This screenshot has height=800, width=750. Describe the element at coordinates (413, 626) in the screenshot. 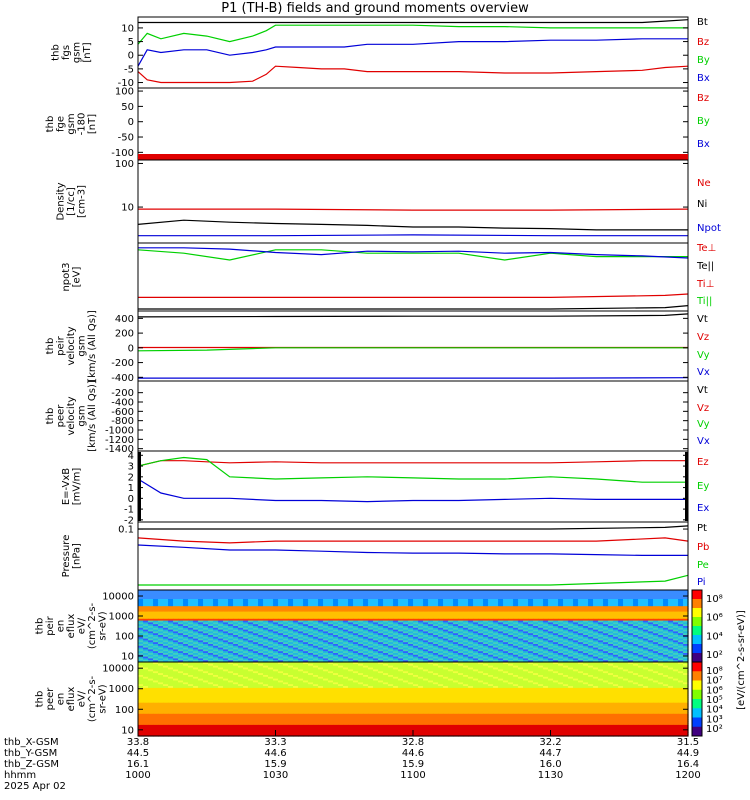

I see `heatmap-cells` at that location.